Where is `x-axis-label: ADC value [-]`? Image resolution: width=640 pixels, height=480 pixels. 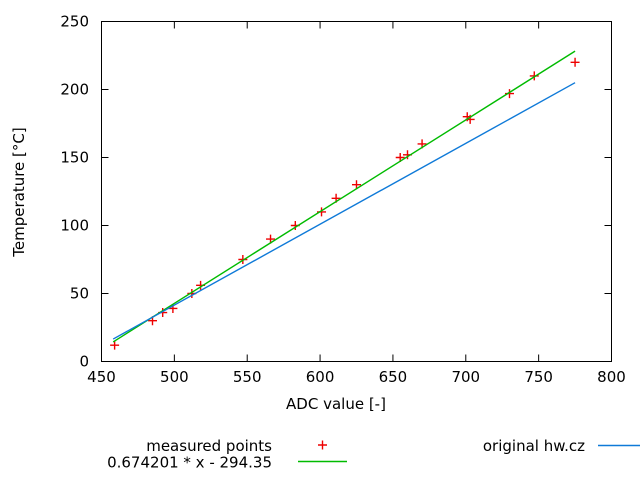
x-axis-label: ADC value [-] is located at coordinates (336, 404).